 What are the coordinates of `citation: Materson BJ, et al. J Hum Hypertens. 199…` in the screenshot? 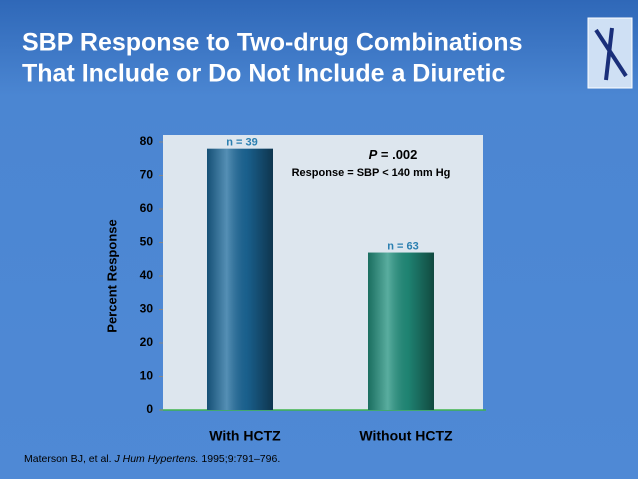 It's located at (152, 459).